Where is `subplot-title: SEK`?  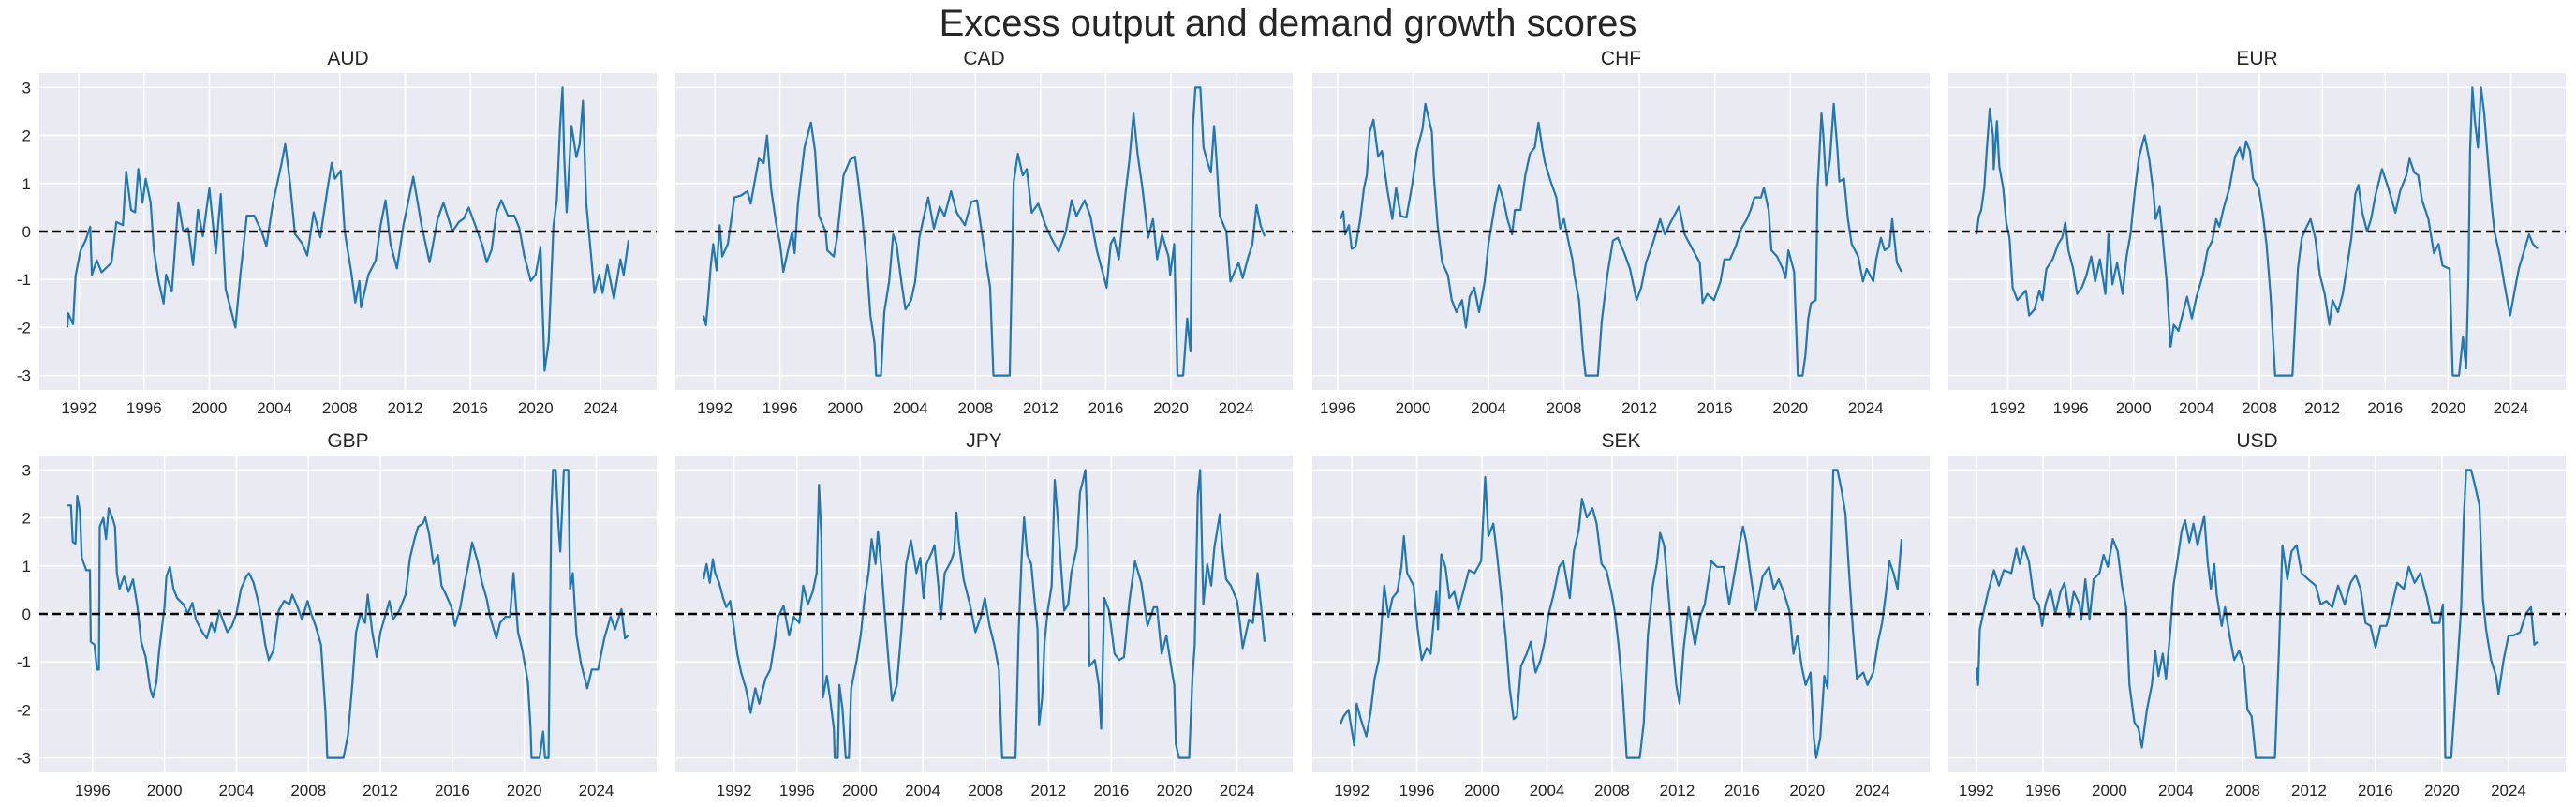 subplot-title: SEK is located at coordinates (1620, 441).